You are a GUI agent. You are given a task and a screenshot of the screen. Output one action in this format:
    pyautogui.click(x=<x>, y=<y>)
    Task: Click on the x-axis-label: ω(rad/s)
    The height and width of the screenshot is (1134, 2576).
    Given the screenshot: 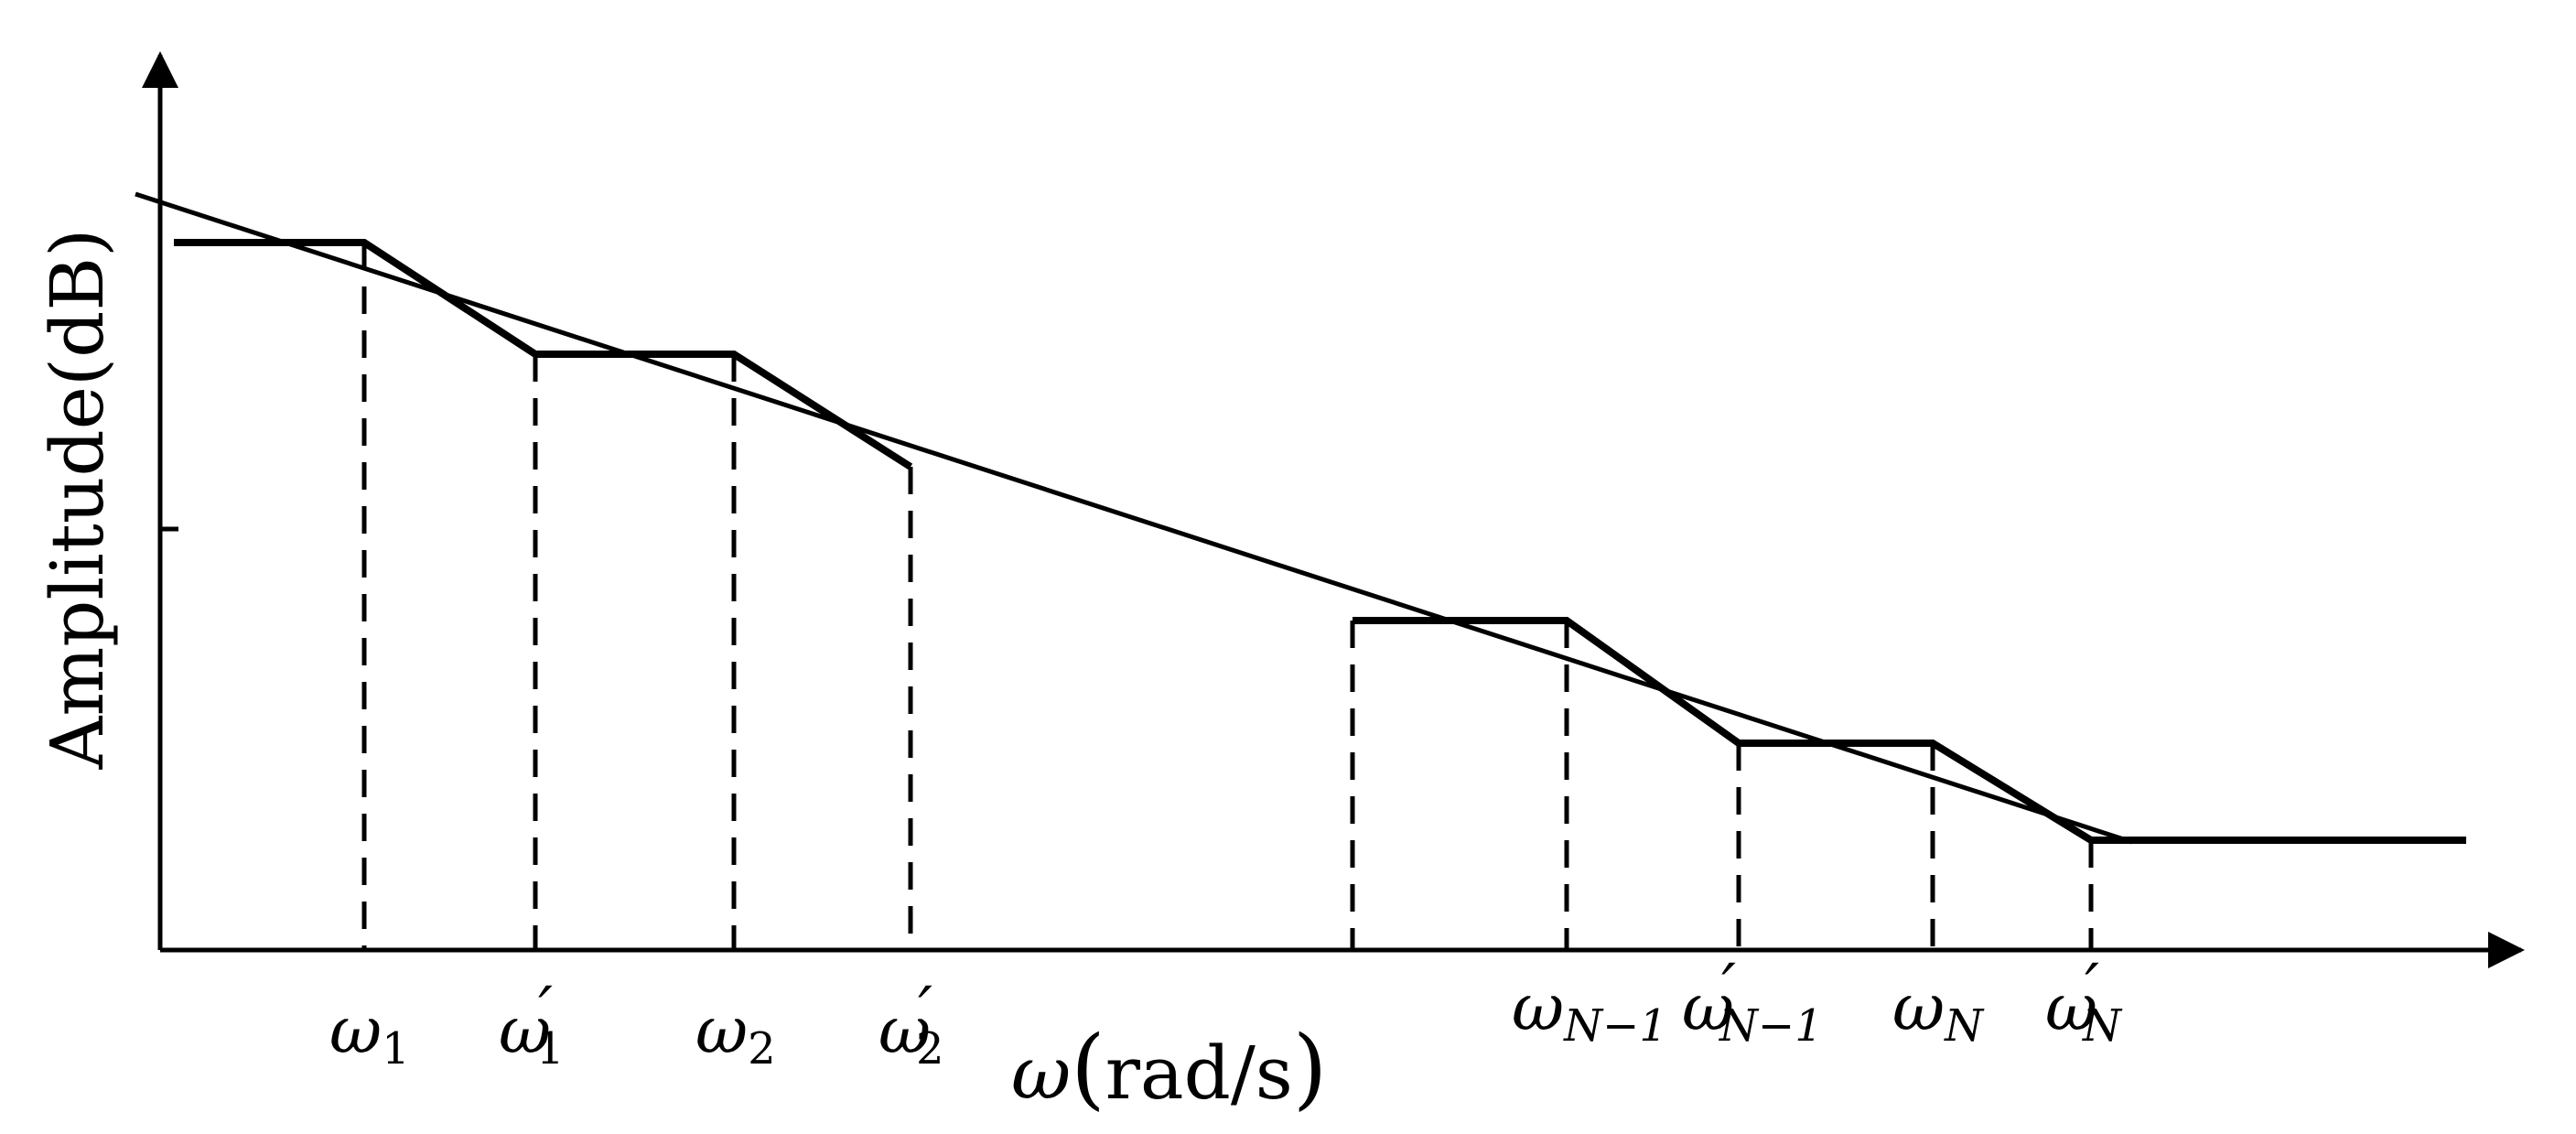 What is the action you would take?
    pyautogui.click(x=1169, y=1068)
    